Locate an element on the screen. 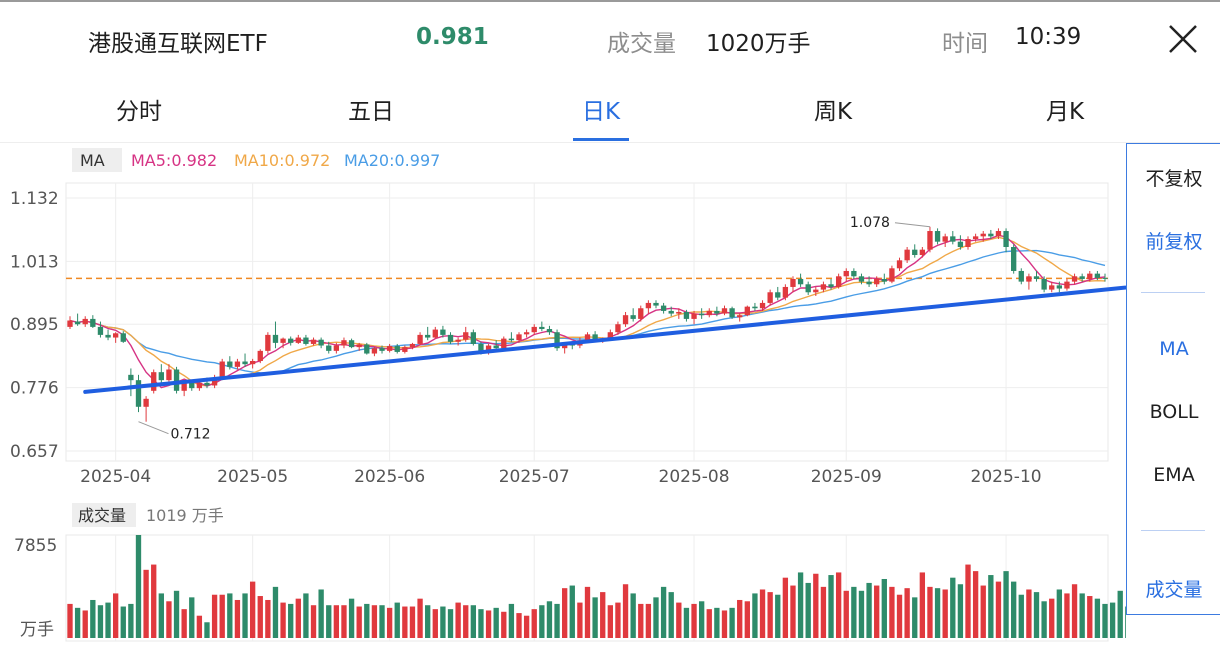 The width and height of the screenshot is (1220, 648). option-boll: BOLL is located at coordinates (1174, 412).